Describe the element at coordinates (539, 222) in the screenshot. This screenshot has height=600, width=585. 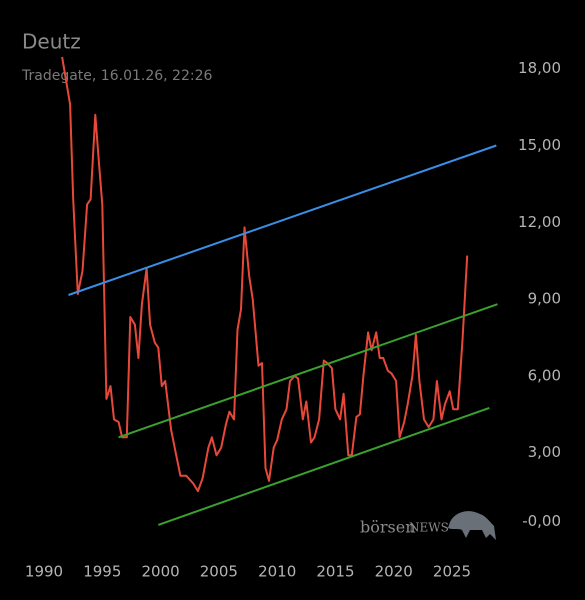
I see `y-tick-label: 12,00` at that location.